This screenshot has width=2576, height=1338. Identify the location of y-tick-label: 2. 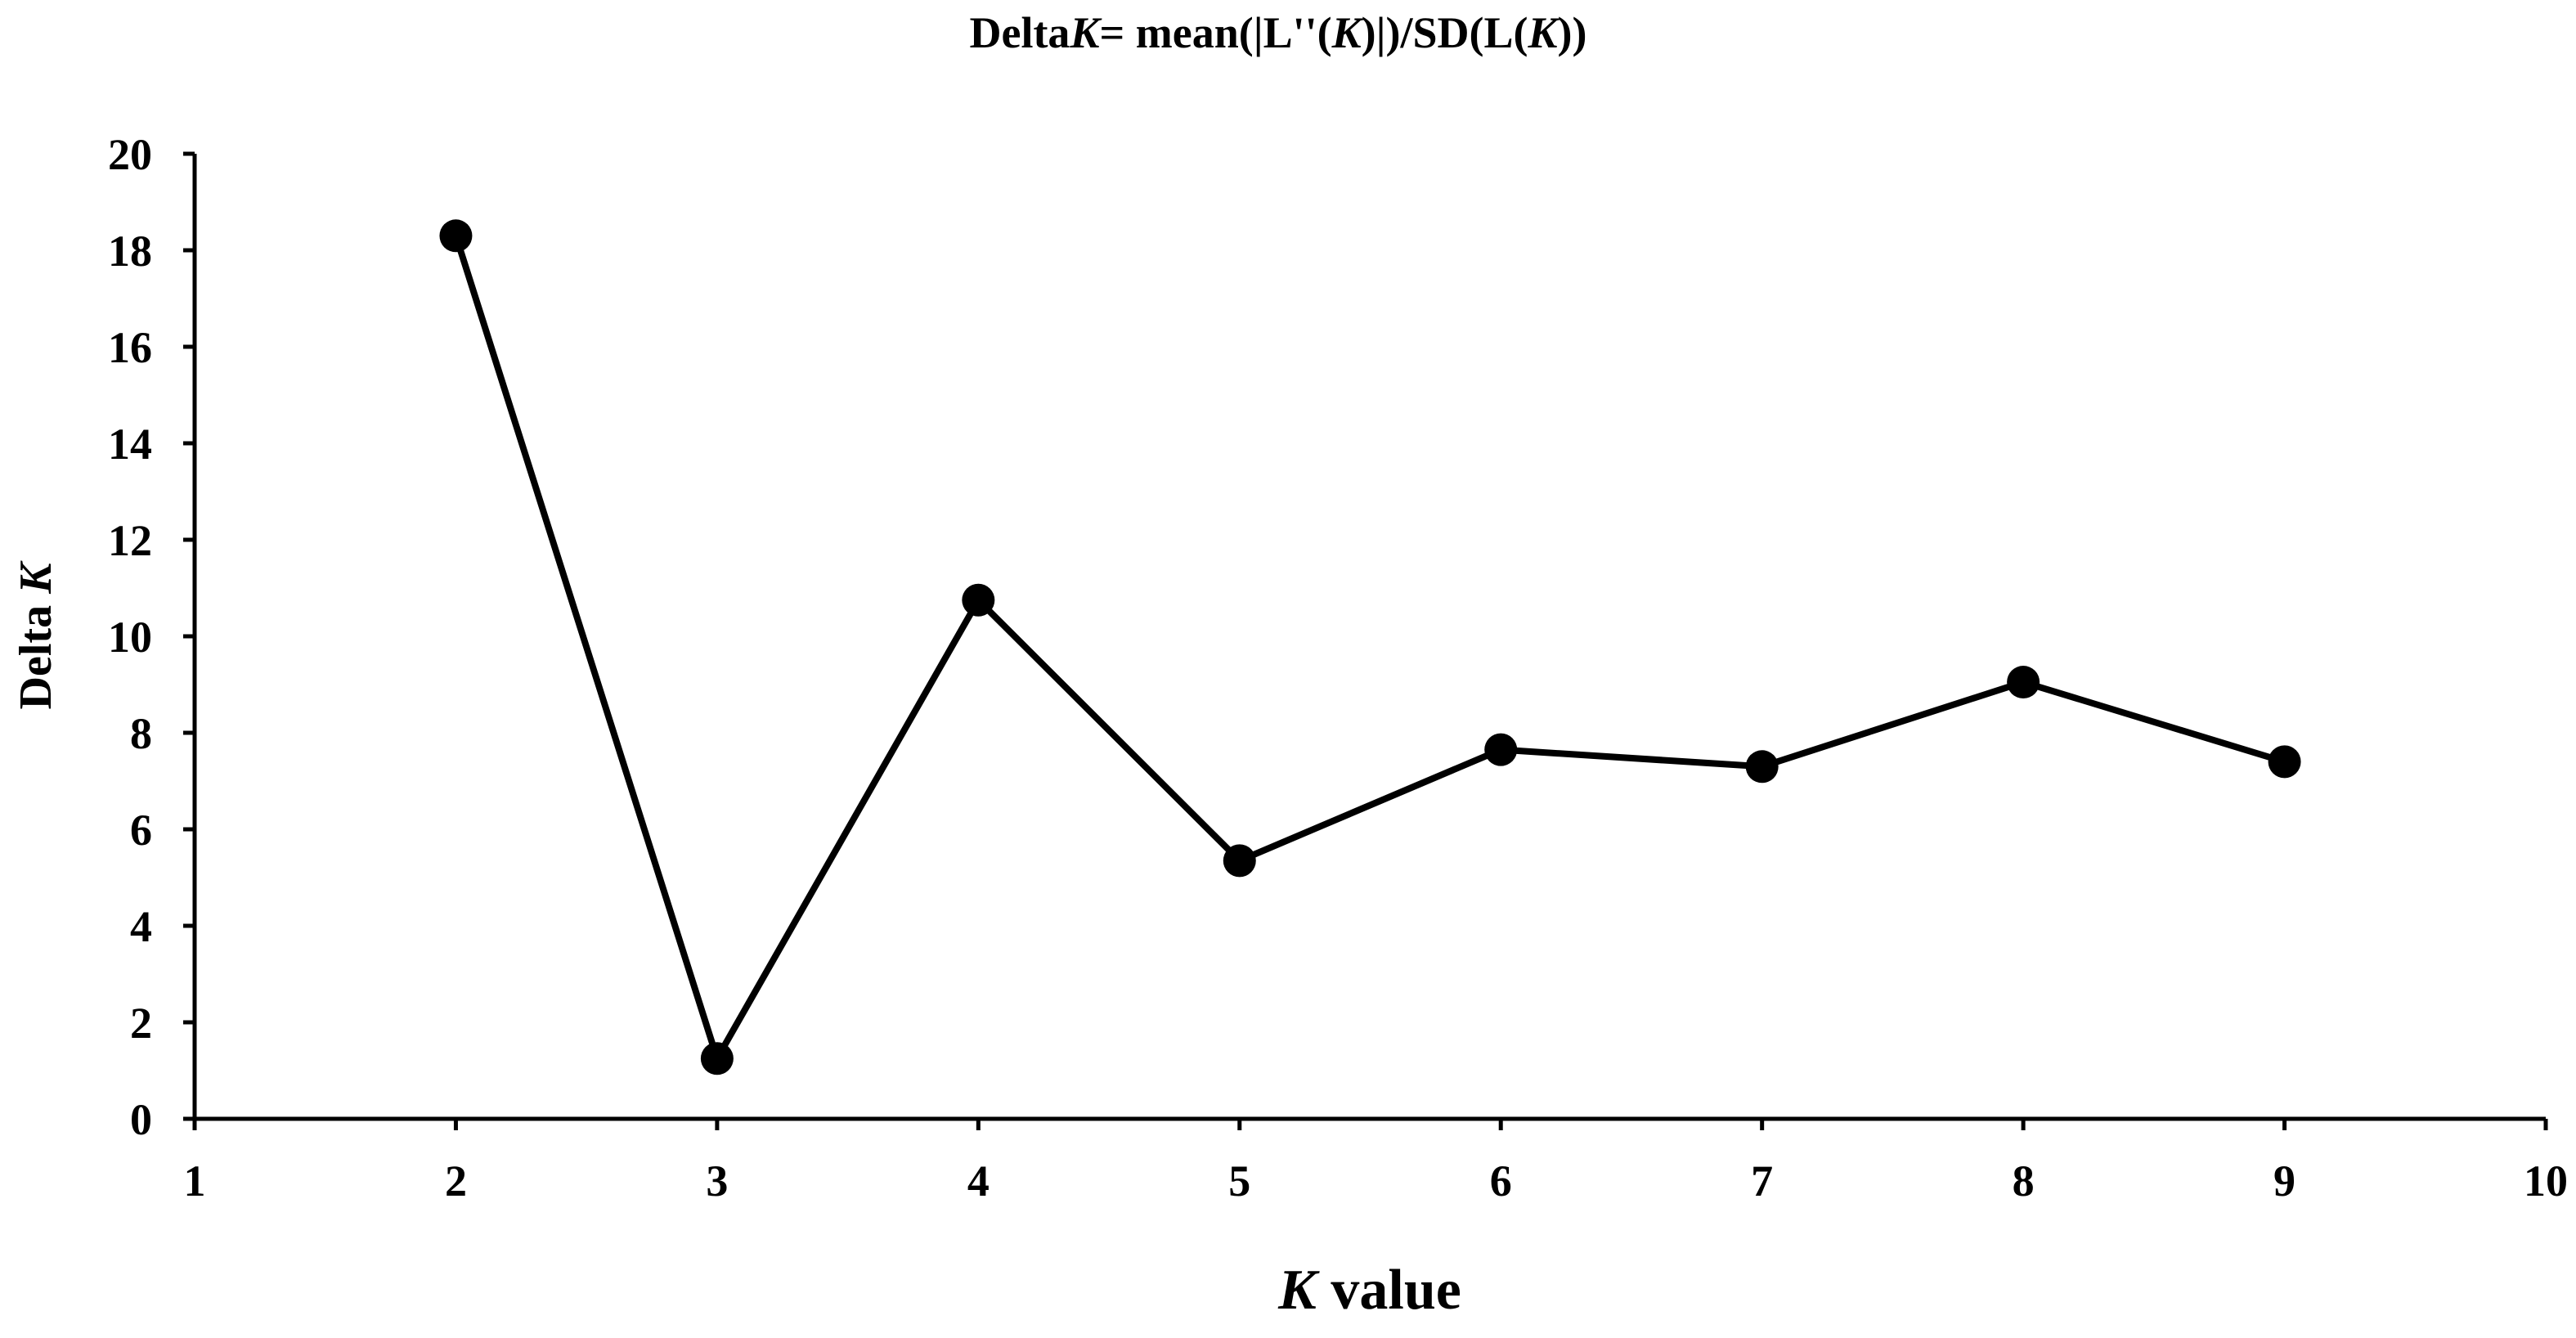
(141, 1023).